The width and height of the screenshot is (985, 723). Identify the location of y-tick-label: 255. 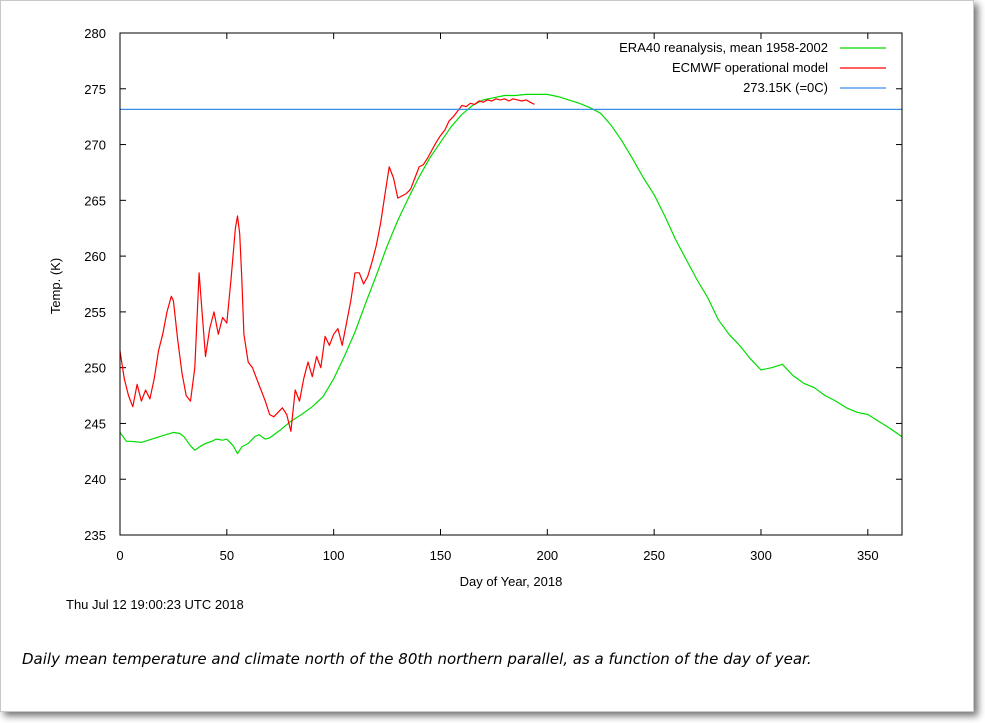
(95, 312).